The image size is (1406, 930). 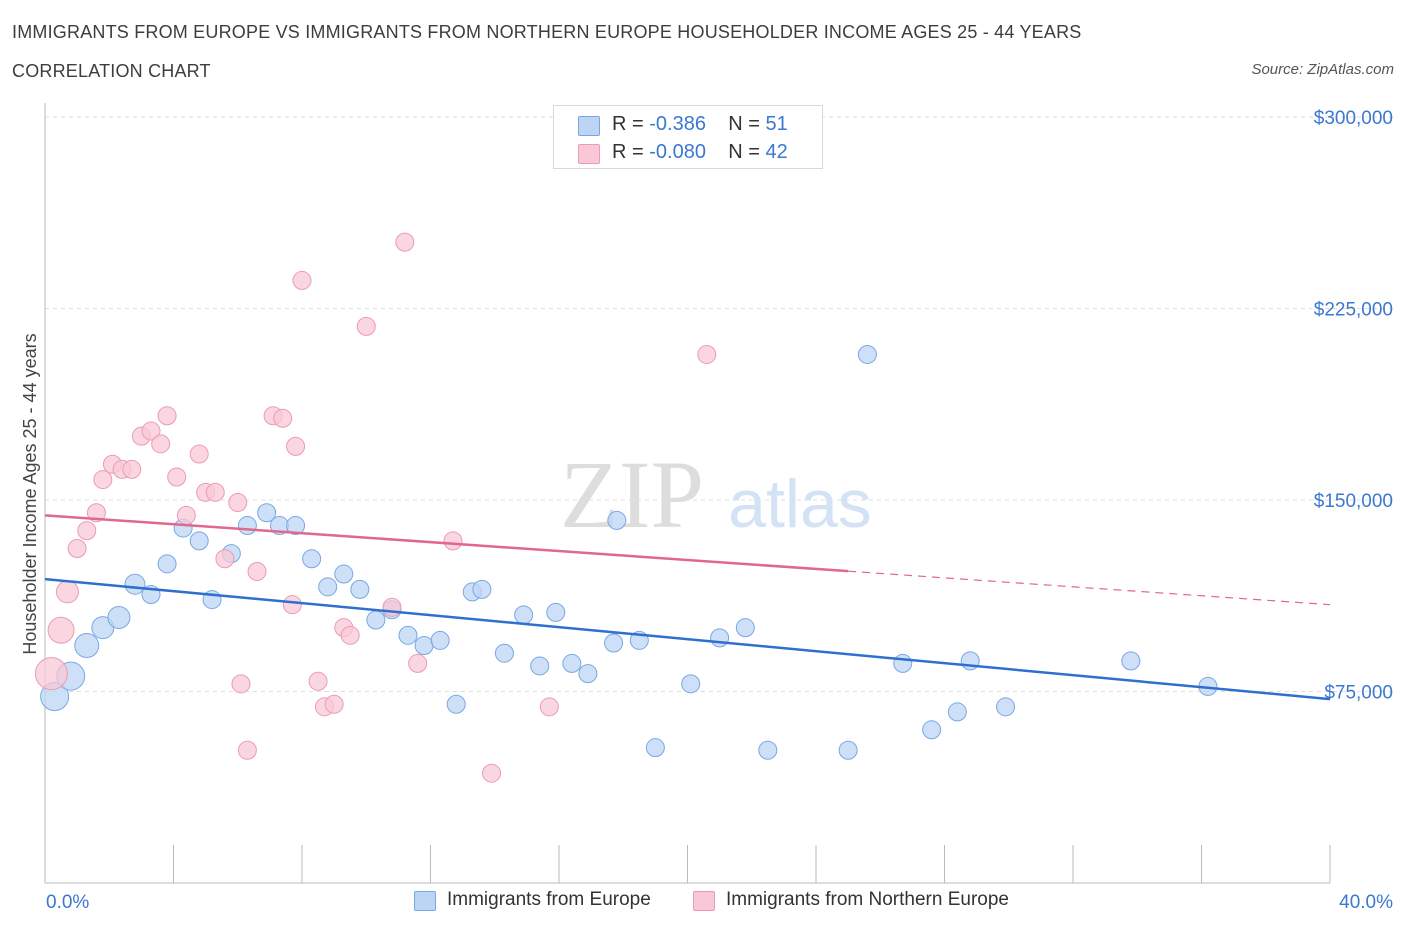 What do you see at coordinates (425, 901) in the screenshot?
I see `bottom-legend-swatch-europe` at bounding box center [425, 901].